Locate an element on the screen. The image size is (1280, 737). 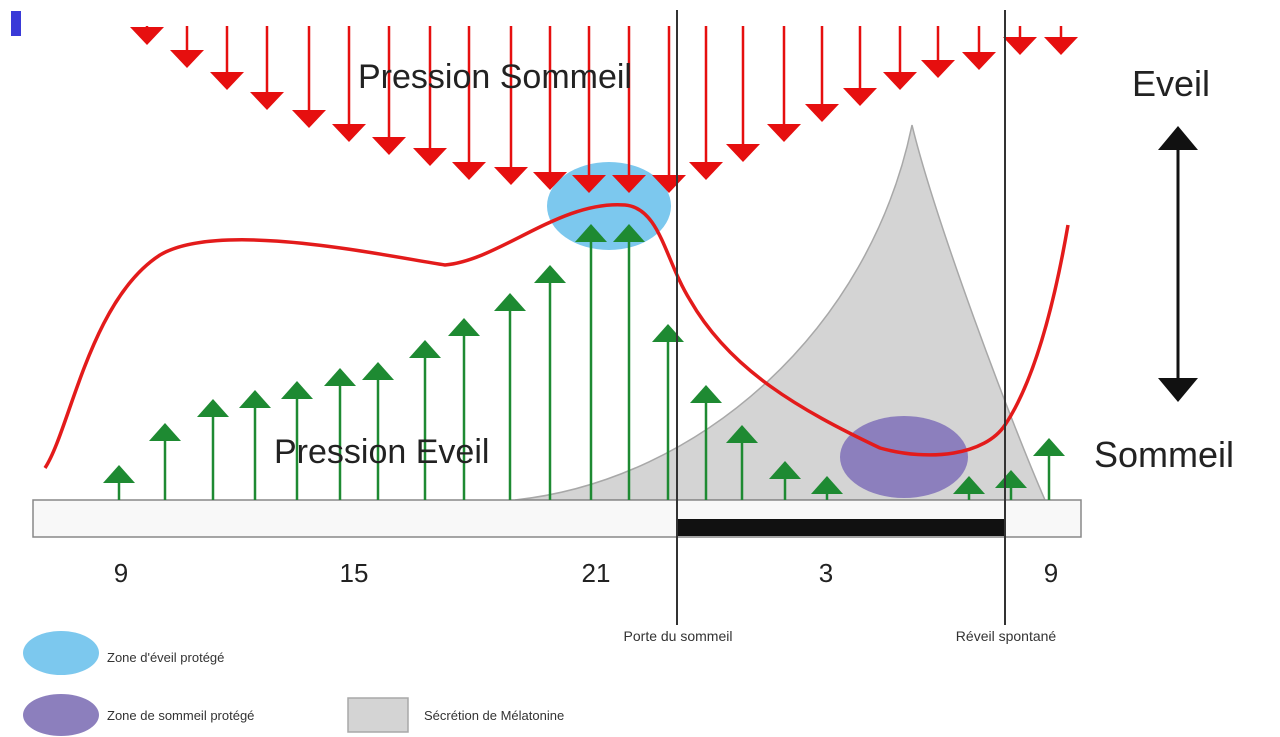
legend-label-wake: Zone d'éveil protégé is located at coordinates (165, 657).